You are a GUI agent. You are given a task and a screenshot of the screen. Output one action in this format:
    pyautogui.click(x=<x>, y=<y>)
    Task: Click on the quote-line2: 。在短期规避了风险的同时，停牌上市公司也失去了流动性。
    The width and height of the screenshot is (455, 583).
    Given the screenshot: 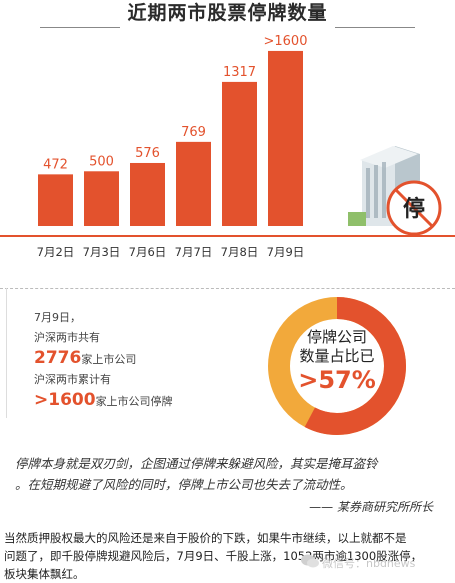 What is the action you would take?
    pyautogui.click(x=184, y=484)
    